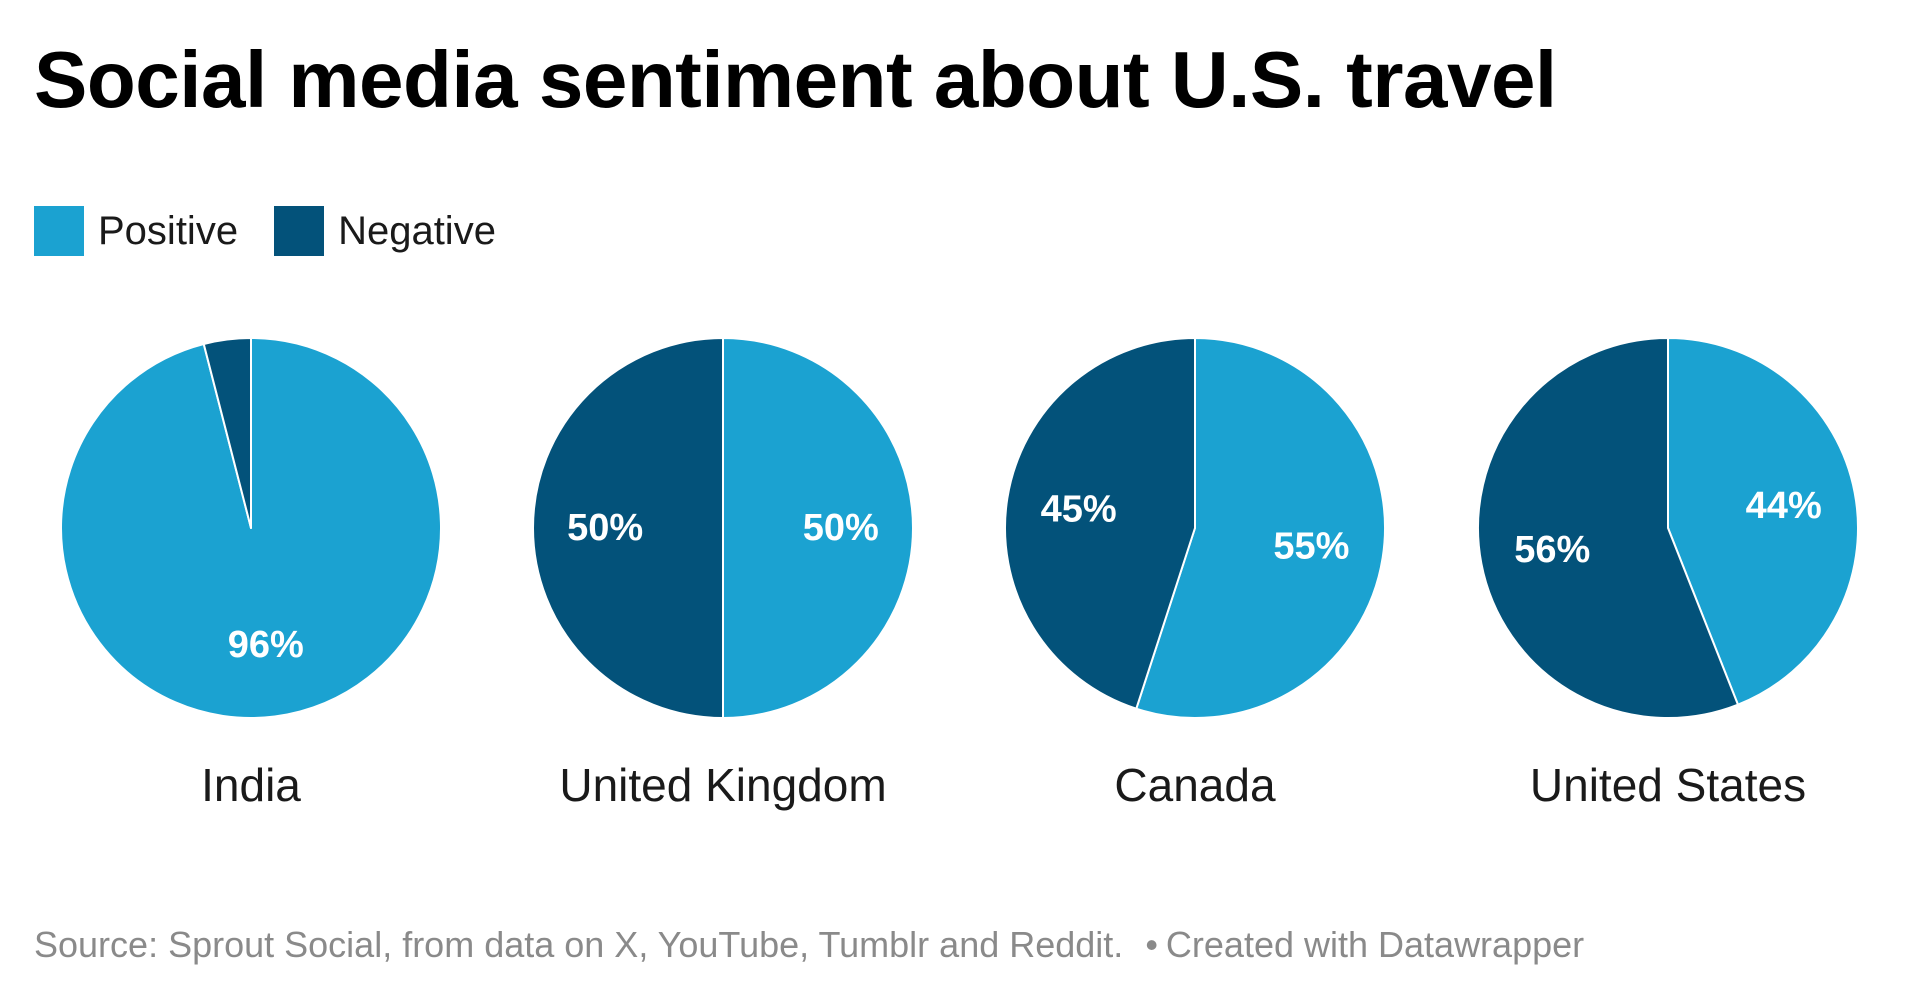 The width and height of the screenshot is (1910, 1000). I want to click on pie-category-label-united-kingdom: United Kingdom, so click(722, 785).